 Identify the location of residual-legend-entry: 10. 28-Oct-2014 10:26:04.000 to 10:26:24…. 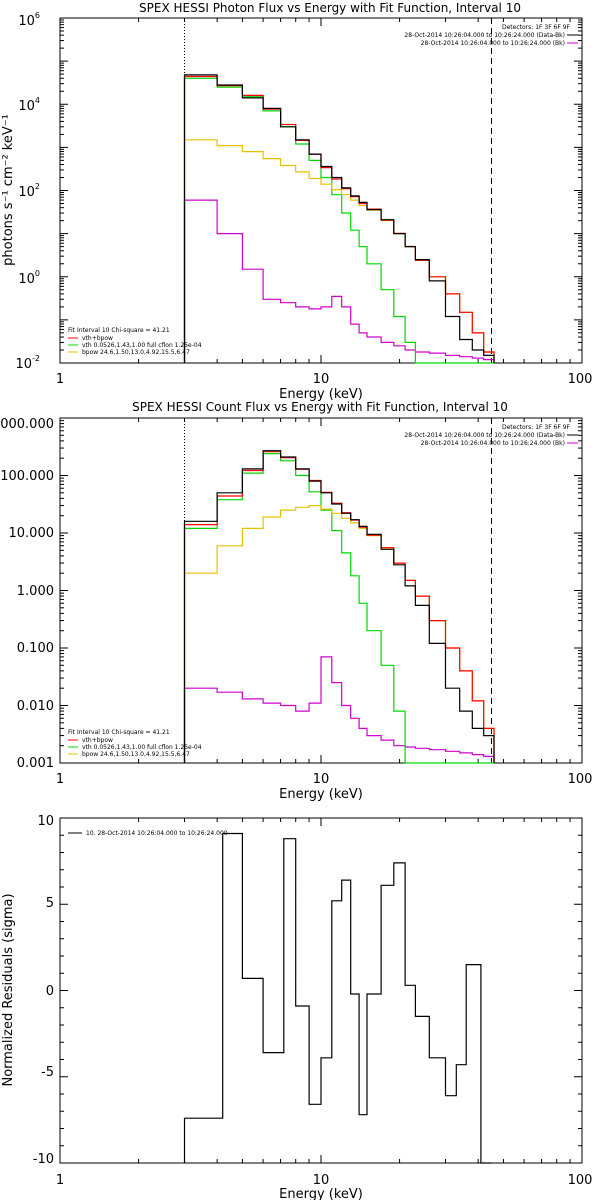
(157, 833).